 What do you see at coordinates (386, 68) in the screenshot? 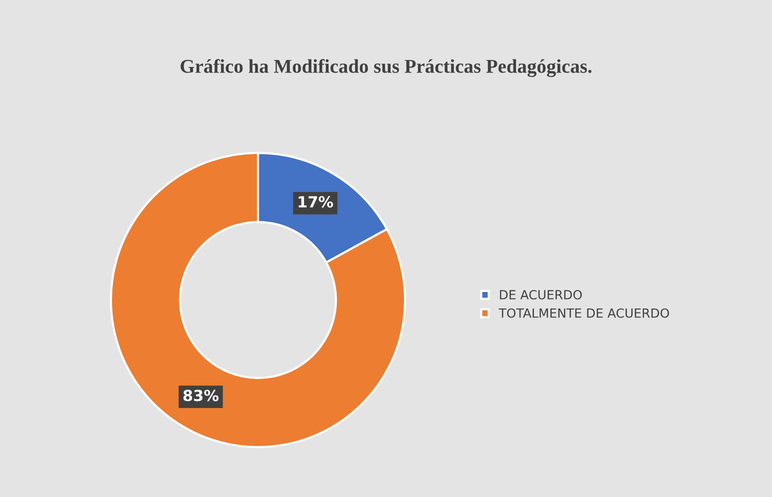
I see `chart-title: Gráfico ha Modificado sus Prácticas Pedagógicas.` at bounding box center [386, 68].